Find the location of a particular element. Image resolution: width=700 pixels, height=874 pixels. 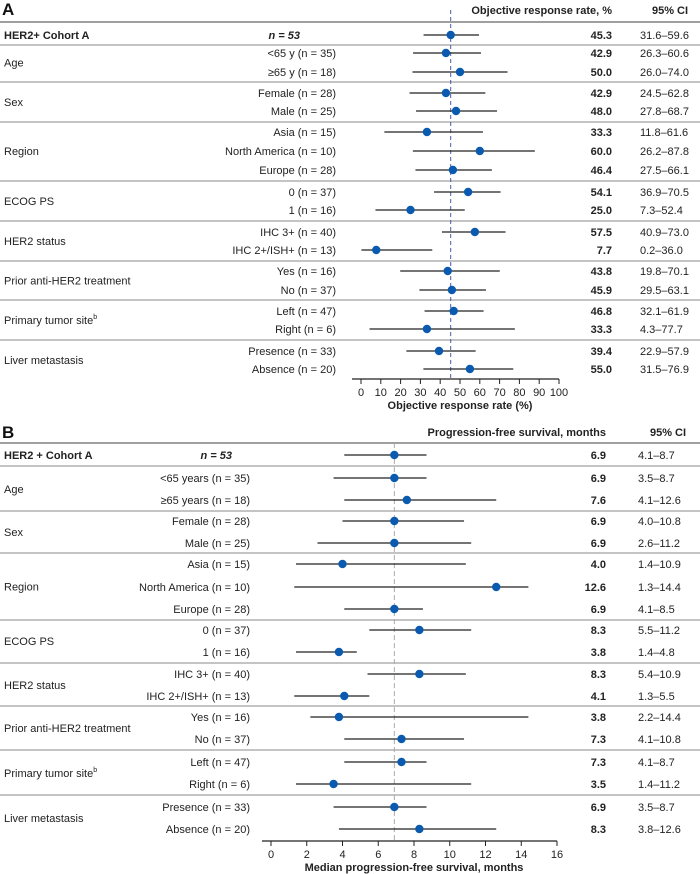

estimate-value: 33.3 is located at coordinates (601, 330).